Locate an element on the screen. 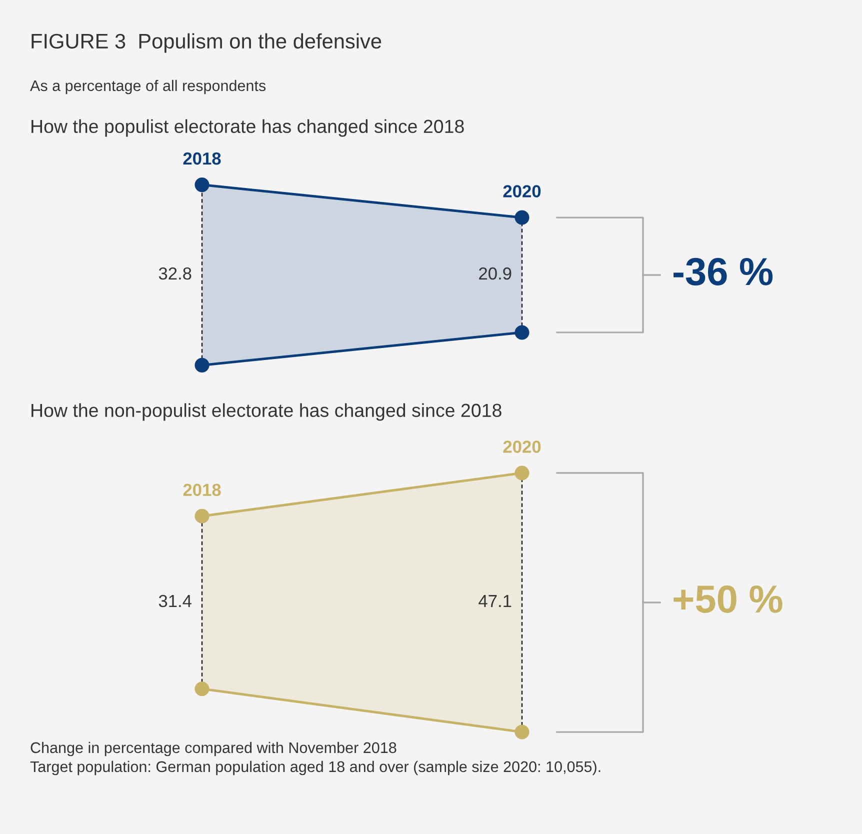 This screenshot has height=834, width=862. text: How the non-populist electorate has changed since 2018 is located at coordinates (267, 412).